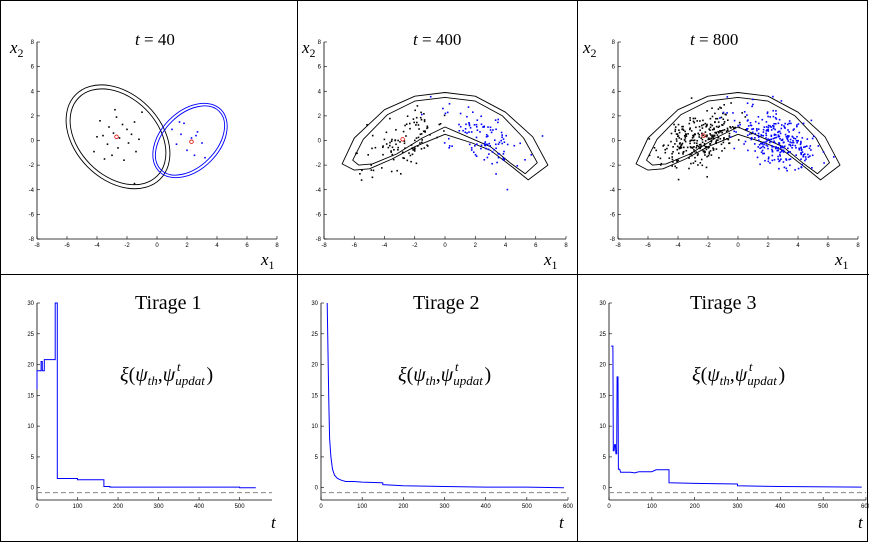 The width and height of the screenshot is (869, 542). What do you see at coordinates (652, 507) in the screenshot?
I see `x-tick-label: 100` at bounding box center [652, 507].